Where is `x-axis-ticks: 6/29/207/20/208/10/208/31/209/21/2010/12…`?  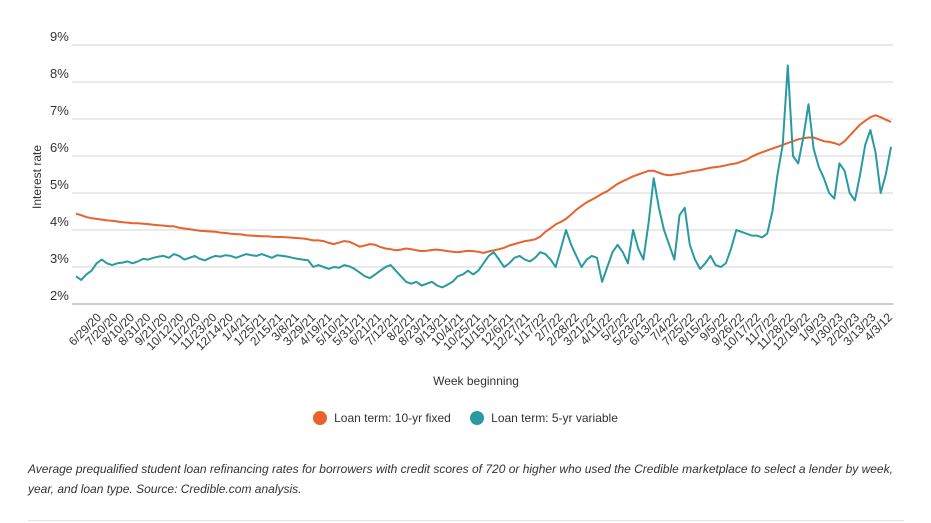
x-axis-ticks: 6/29/207/20/208/10/208/31/209/21/2010/12… is located at coordinates (480, 331).